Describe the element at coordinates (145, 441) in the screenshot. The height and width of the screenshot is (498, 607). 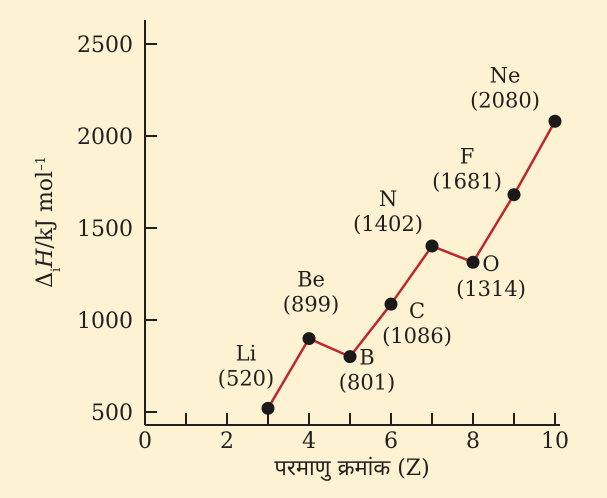
I see `x-tick-label-0: 0` at that location.